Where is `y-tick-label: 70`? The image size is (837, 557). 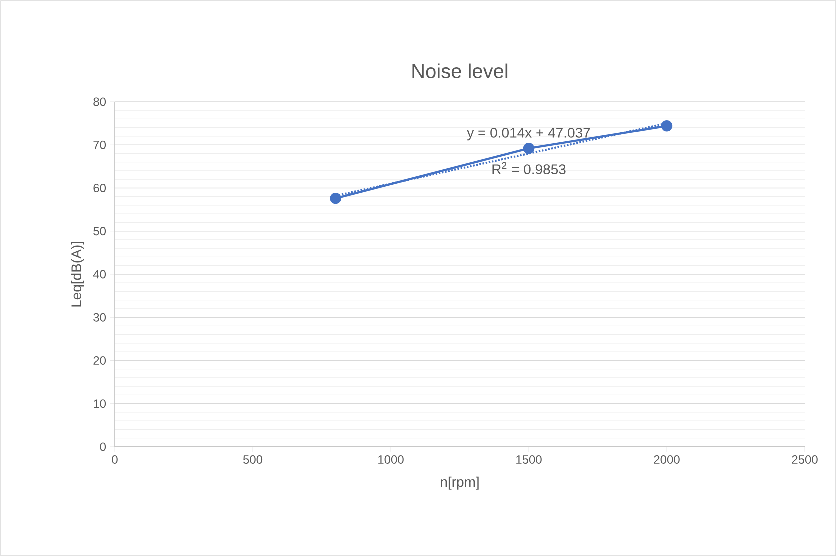 y-tick-label: 70 is located at coordinates (100, 145).